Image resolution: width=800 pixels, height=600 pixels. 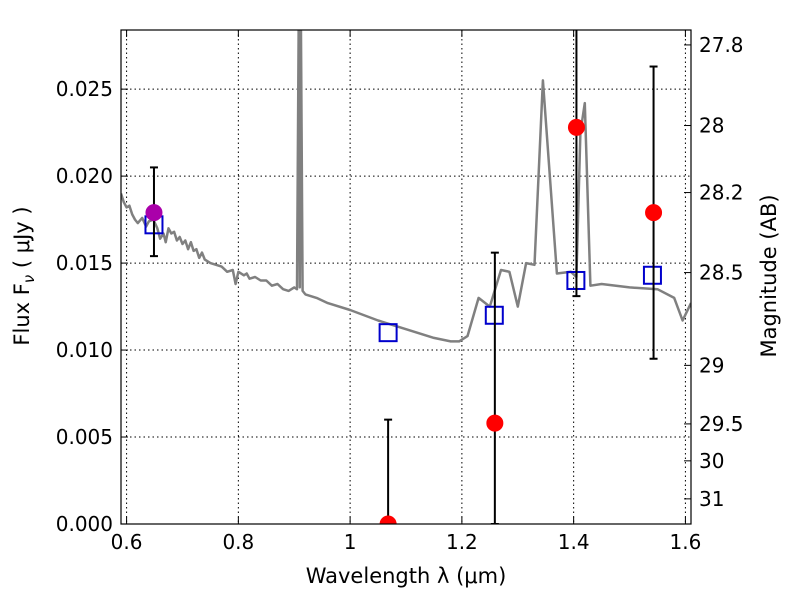 I want to click on y-axis-title-main: Flux F, so click(x=22, y=314).